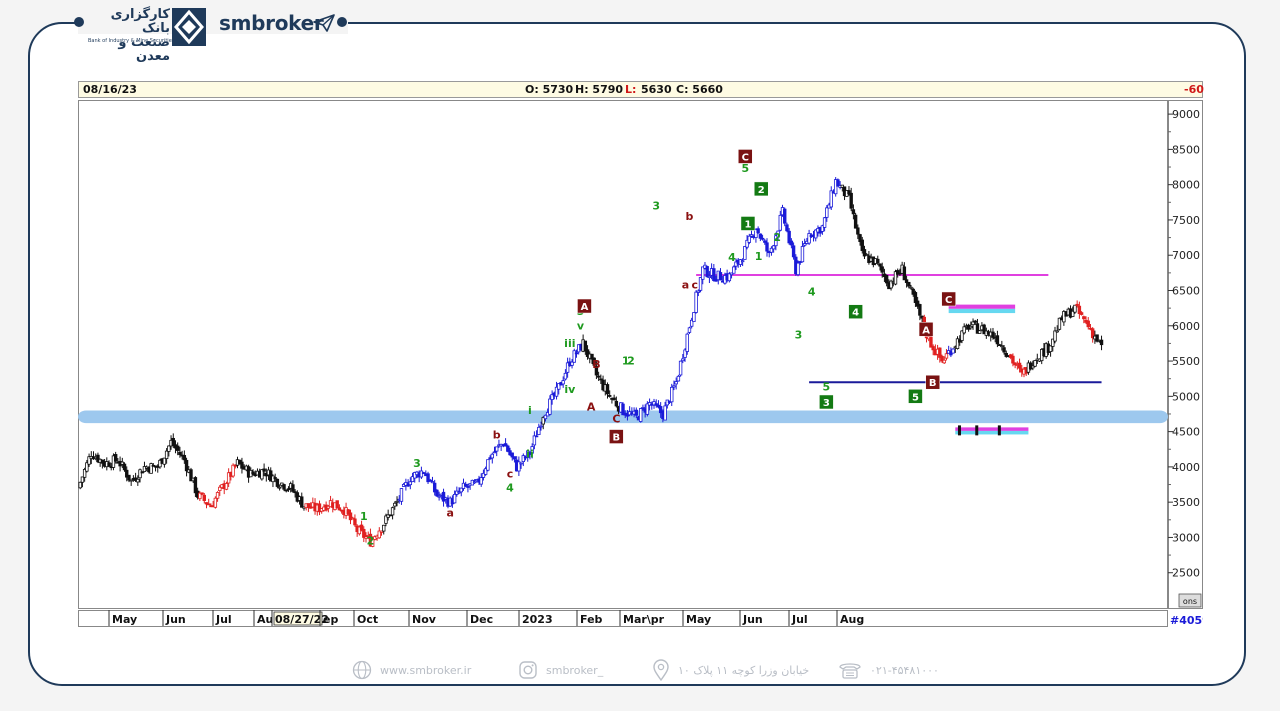 The width and height of the screenshot is (1280, 711). I want to click on x-tick-label: Mar\pr, so click(644, 619).